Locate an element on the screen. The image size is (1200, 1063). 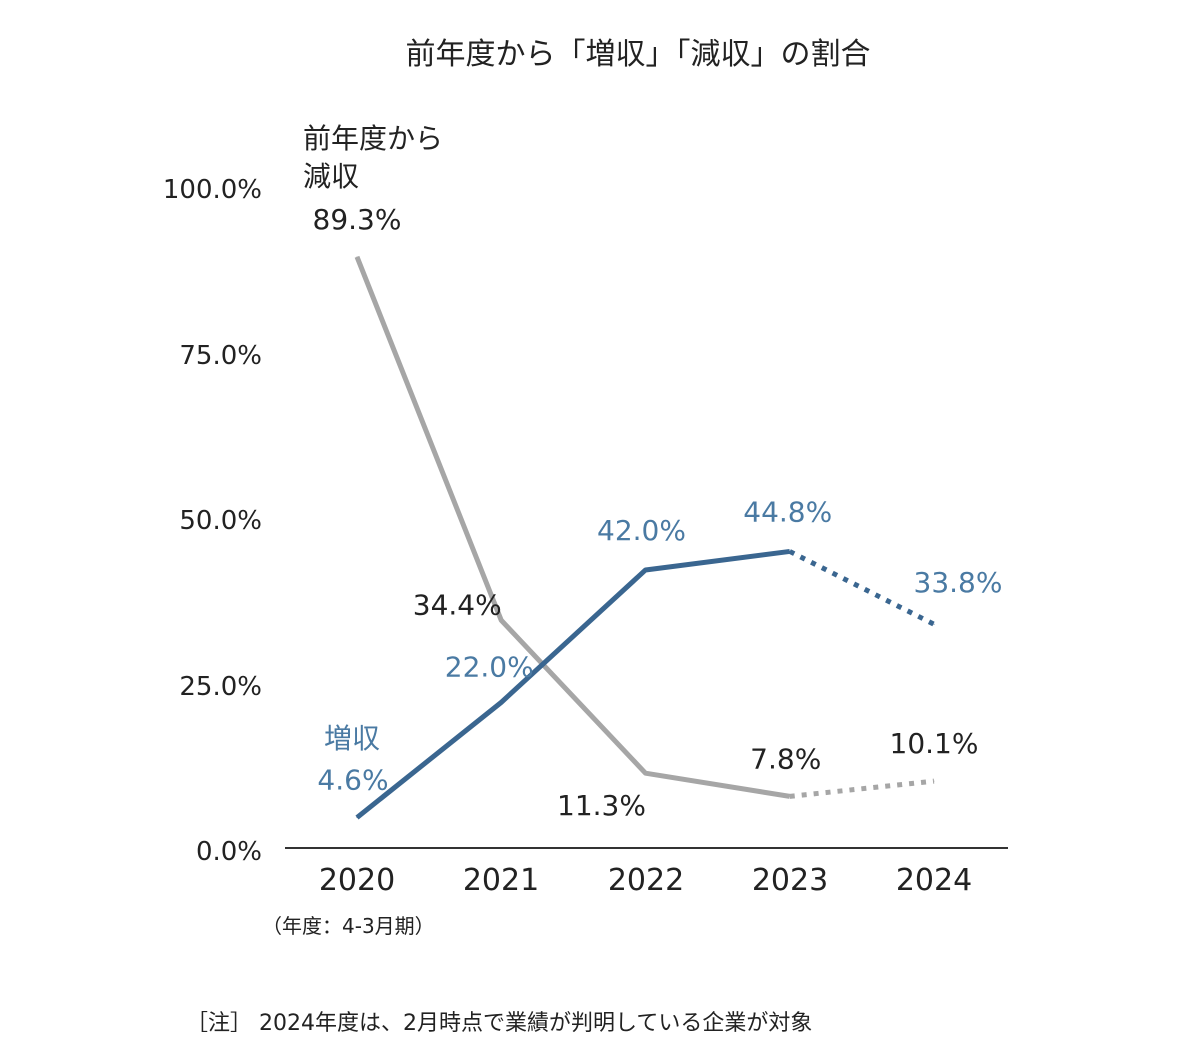
x-axis: 2020 2021 2022 2023 2024 is located at coordinates (645, 880).